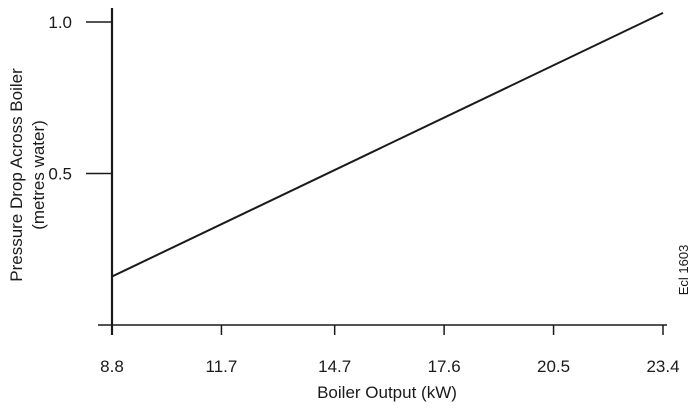  Describe the element at coordinates (553, 366) in the screenshot. I see `x-tick-label: 20.5` at that location.